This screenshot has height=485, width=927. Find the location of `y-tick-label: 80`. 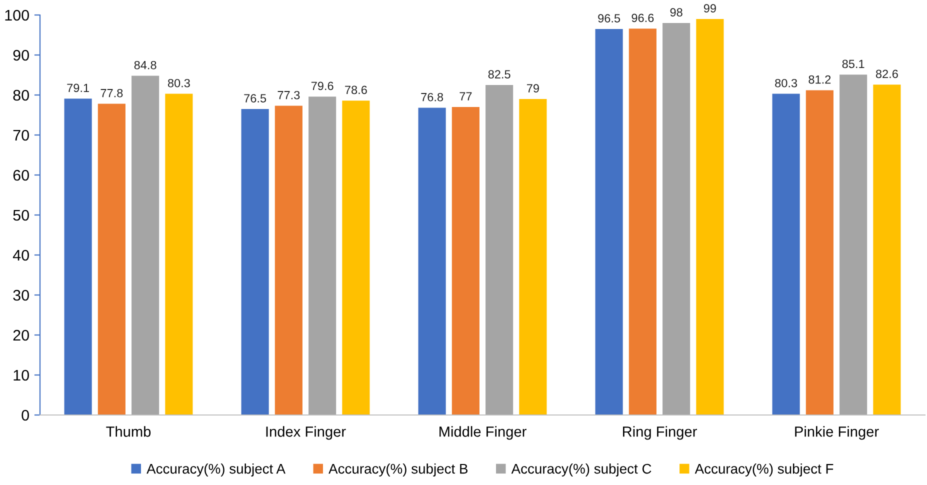

y-tick-label: 80 is located at coordinates (21, 95).